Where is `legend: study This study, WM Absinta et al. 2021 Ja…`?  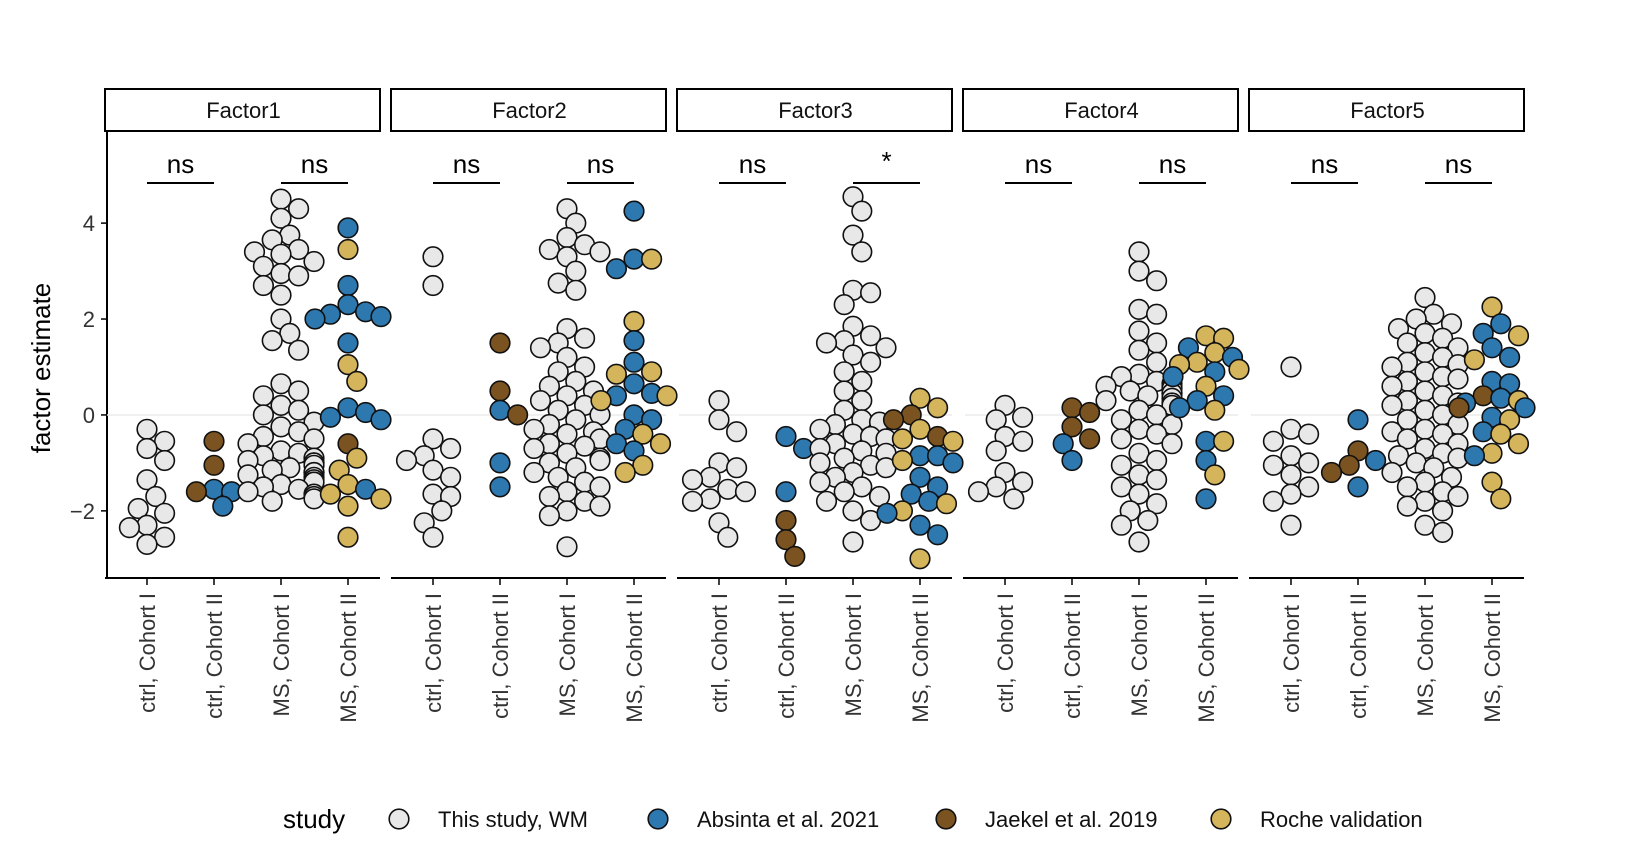 legend: study This study, WM Absinta et al. 2021 Ja… is located at coordinates (853, 819).